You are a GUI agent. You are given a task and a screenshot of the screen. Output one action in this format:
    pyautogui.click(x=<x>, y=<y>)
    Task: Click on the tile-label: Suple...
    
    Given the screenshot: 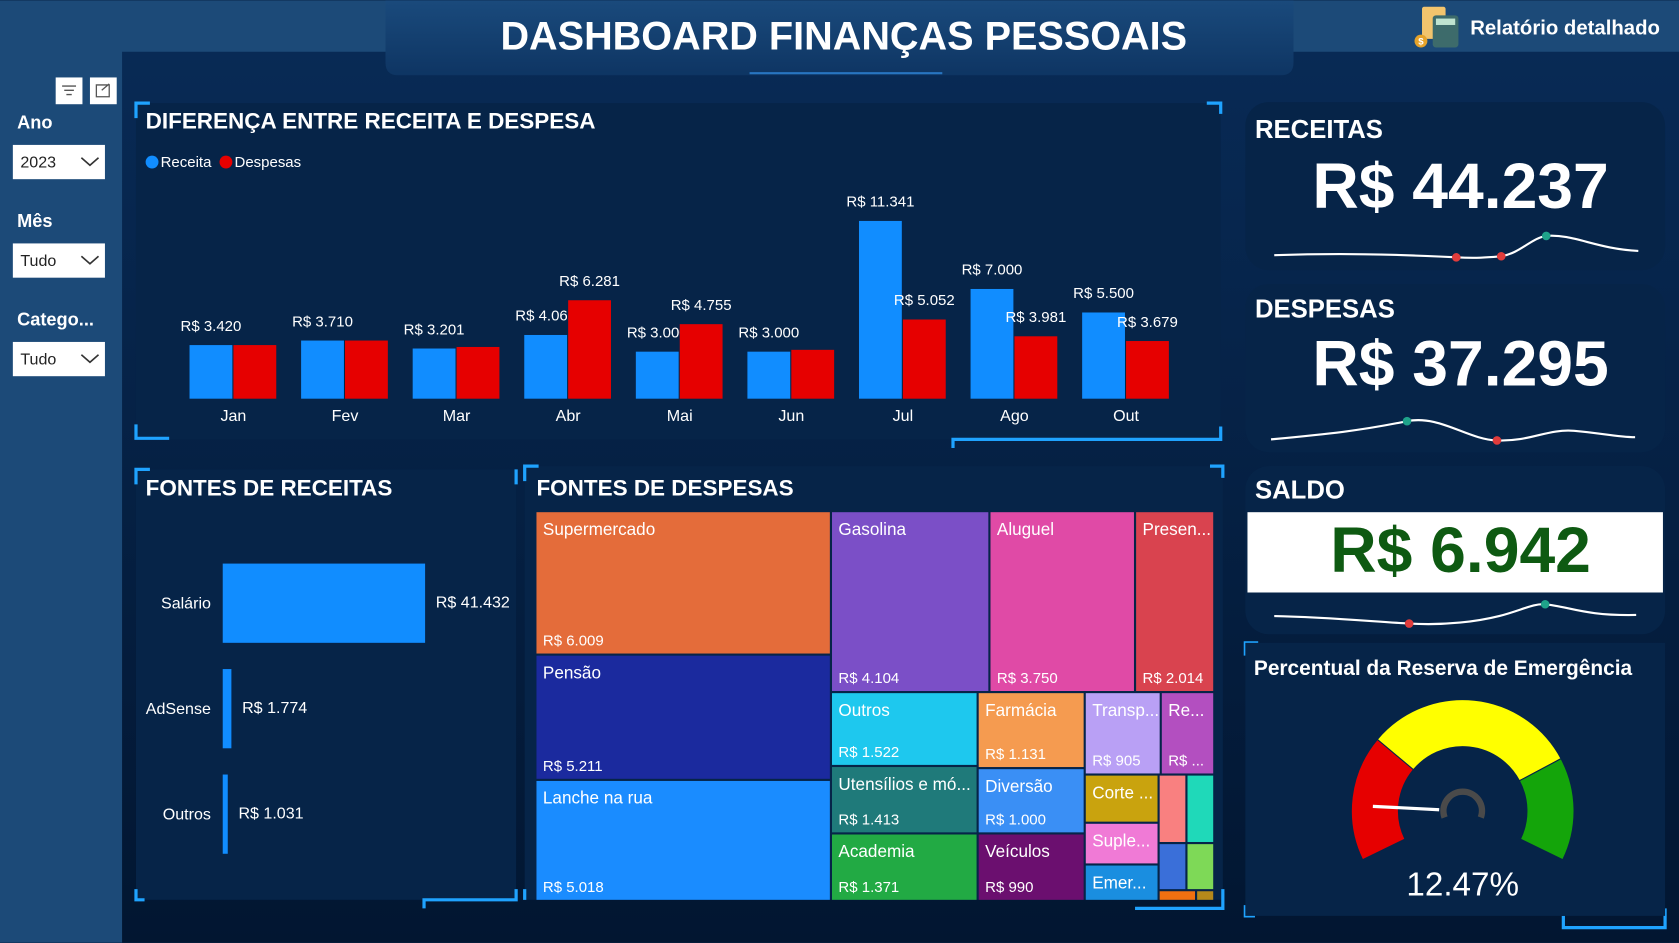 What is the action you would take?
    pyautogui.click(x=1121, y=841)
    